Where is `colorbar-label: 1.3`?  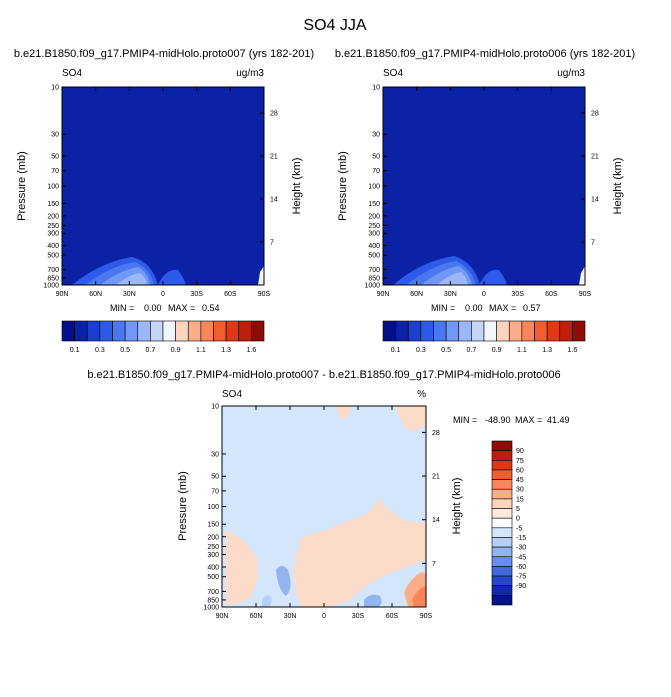 colorbar-label: 1.3 is located at coordinates (226, 350).